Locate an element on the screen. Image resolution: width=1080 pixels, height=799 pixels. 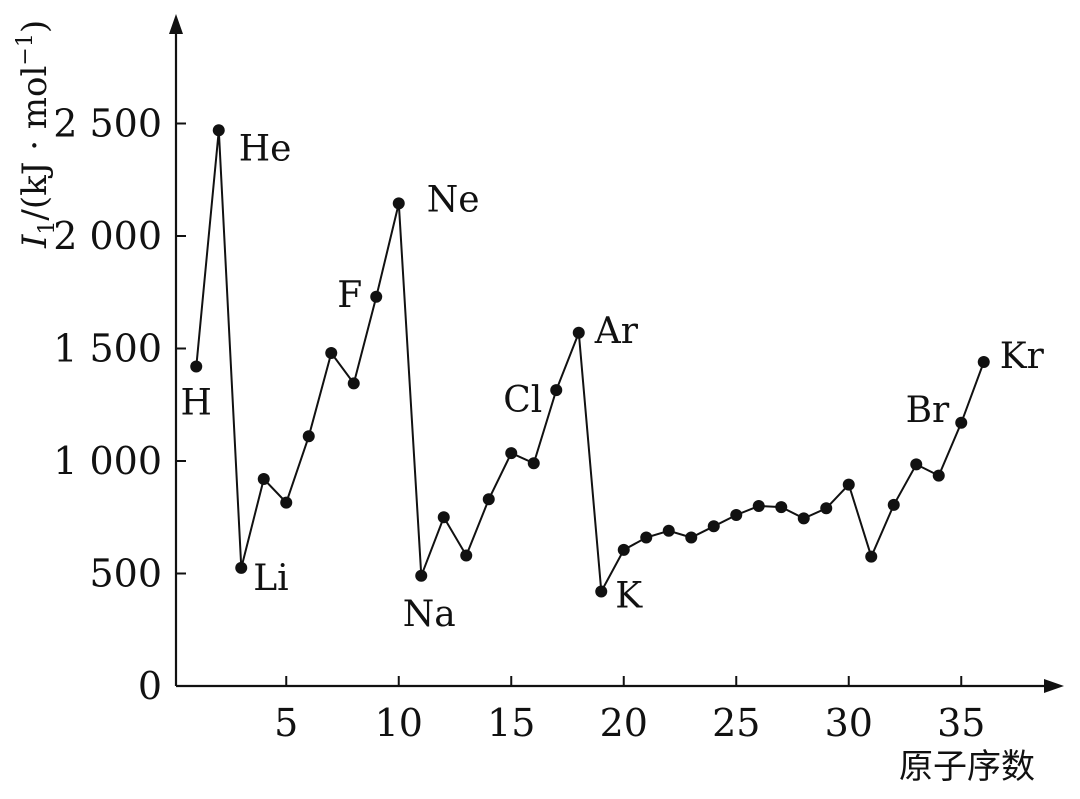
element-label: H is located at coordinates (196, 403).